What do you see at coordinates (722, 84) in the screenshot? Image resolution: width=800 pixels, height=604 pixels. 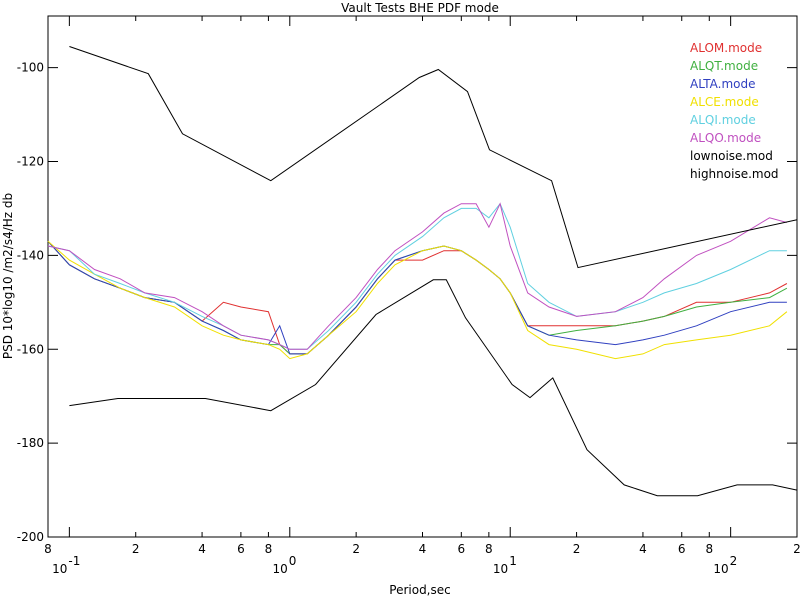 I see `legend-entry: ALTA.mode` at bounding box center [722, 84].